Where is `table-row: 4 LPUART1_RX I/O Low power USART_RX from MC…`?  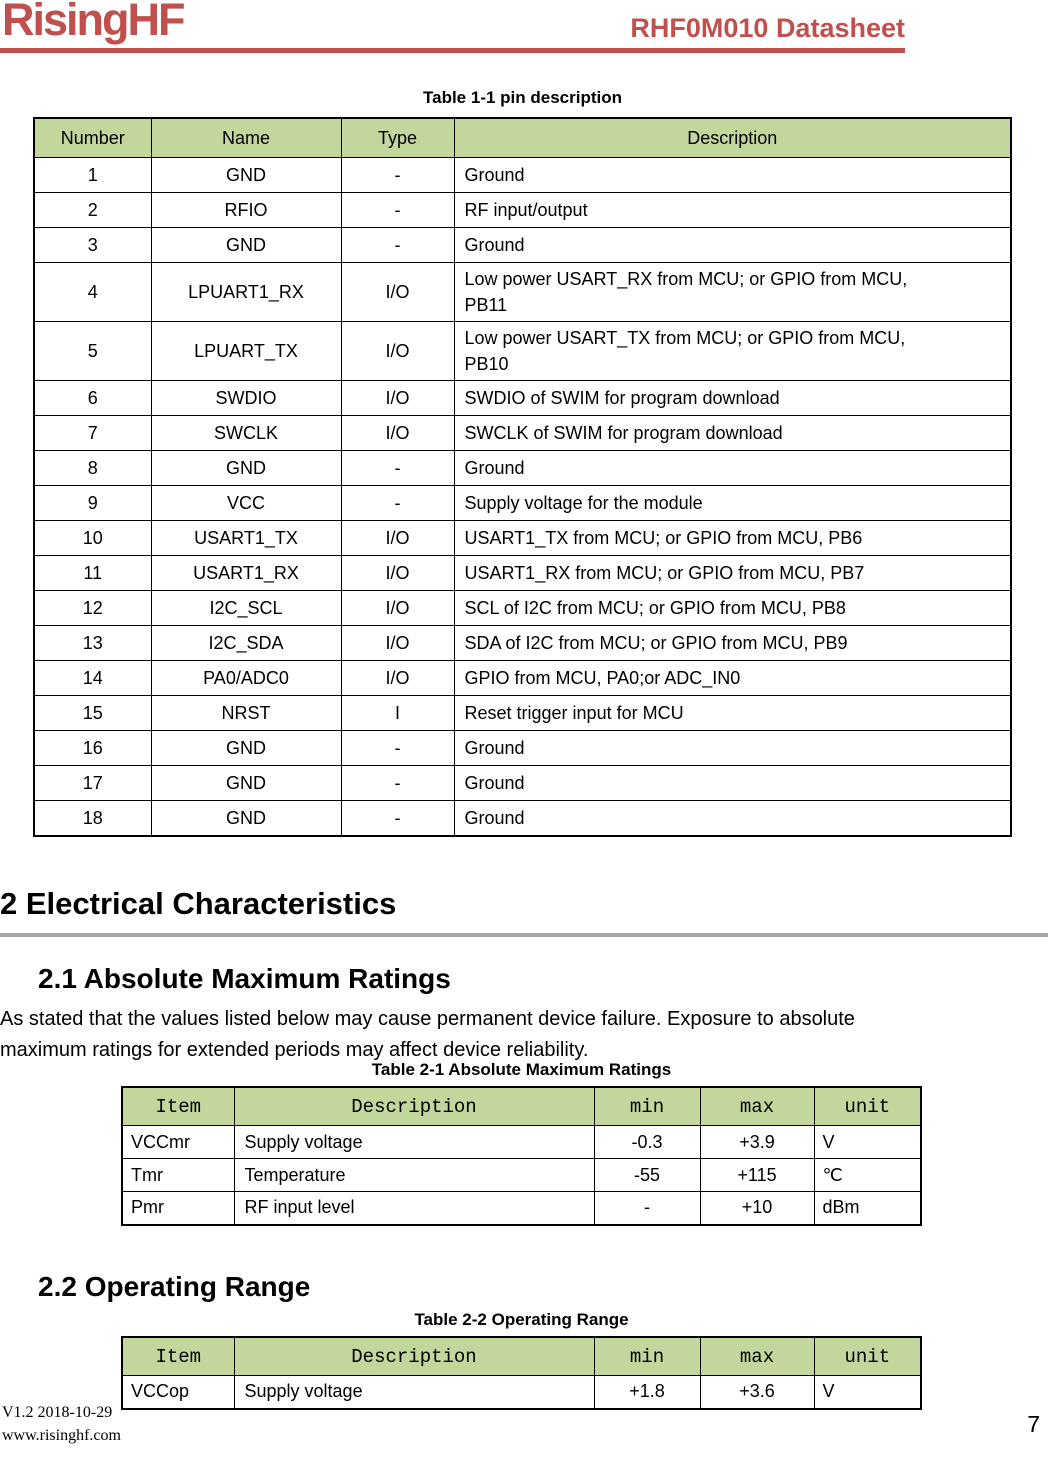 table-row: 4 LPUART1_RX I/O Low power USART_RX from MC… is located at coordinates (522, 292).